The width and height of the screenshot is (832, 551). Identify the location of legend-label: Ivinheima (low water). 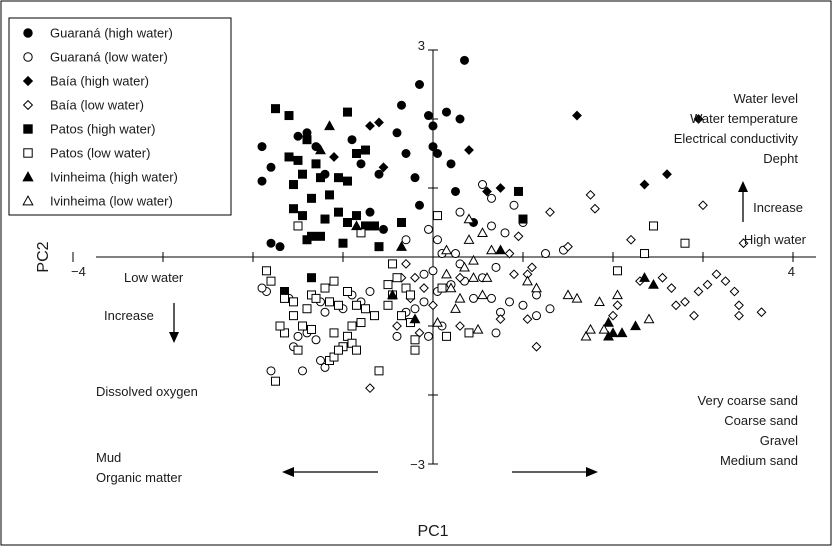
(111, 201).